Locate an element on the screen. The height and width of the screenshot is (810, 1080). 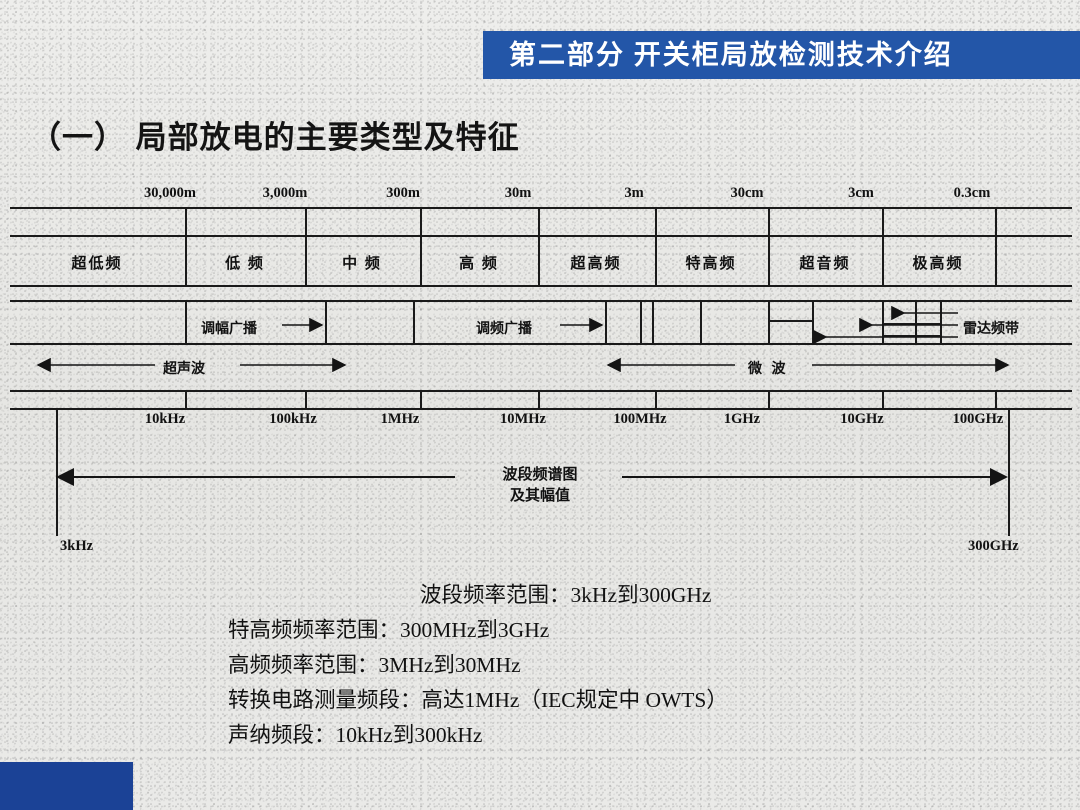
bottom-accent-bar is located at coordinates (66, 786).